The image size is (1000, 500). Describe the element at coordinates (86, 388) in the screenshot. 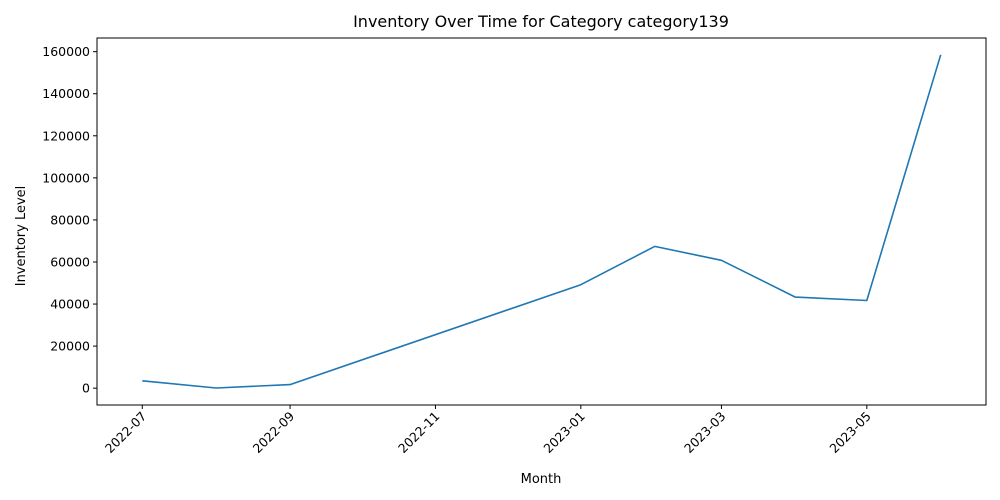

I see `y-tick-label: 0` at that location.